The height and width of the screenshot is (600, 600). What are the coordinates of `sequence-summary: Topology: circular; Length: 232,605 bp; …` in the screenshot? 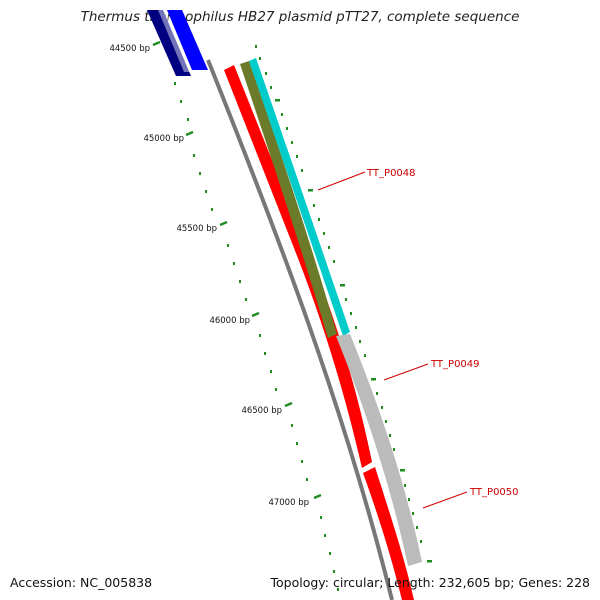 It's located at (431, 582).